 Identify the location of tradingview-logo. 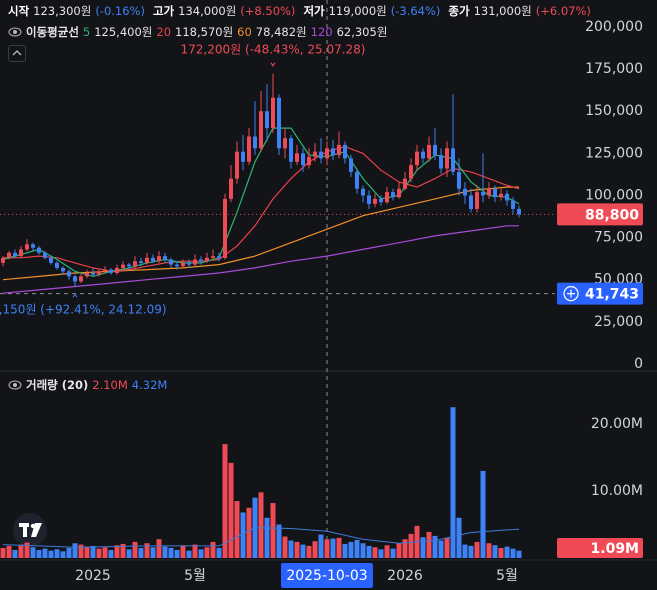
(30, 530).